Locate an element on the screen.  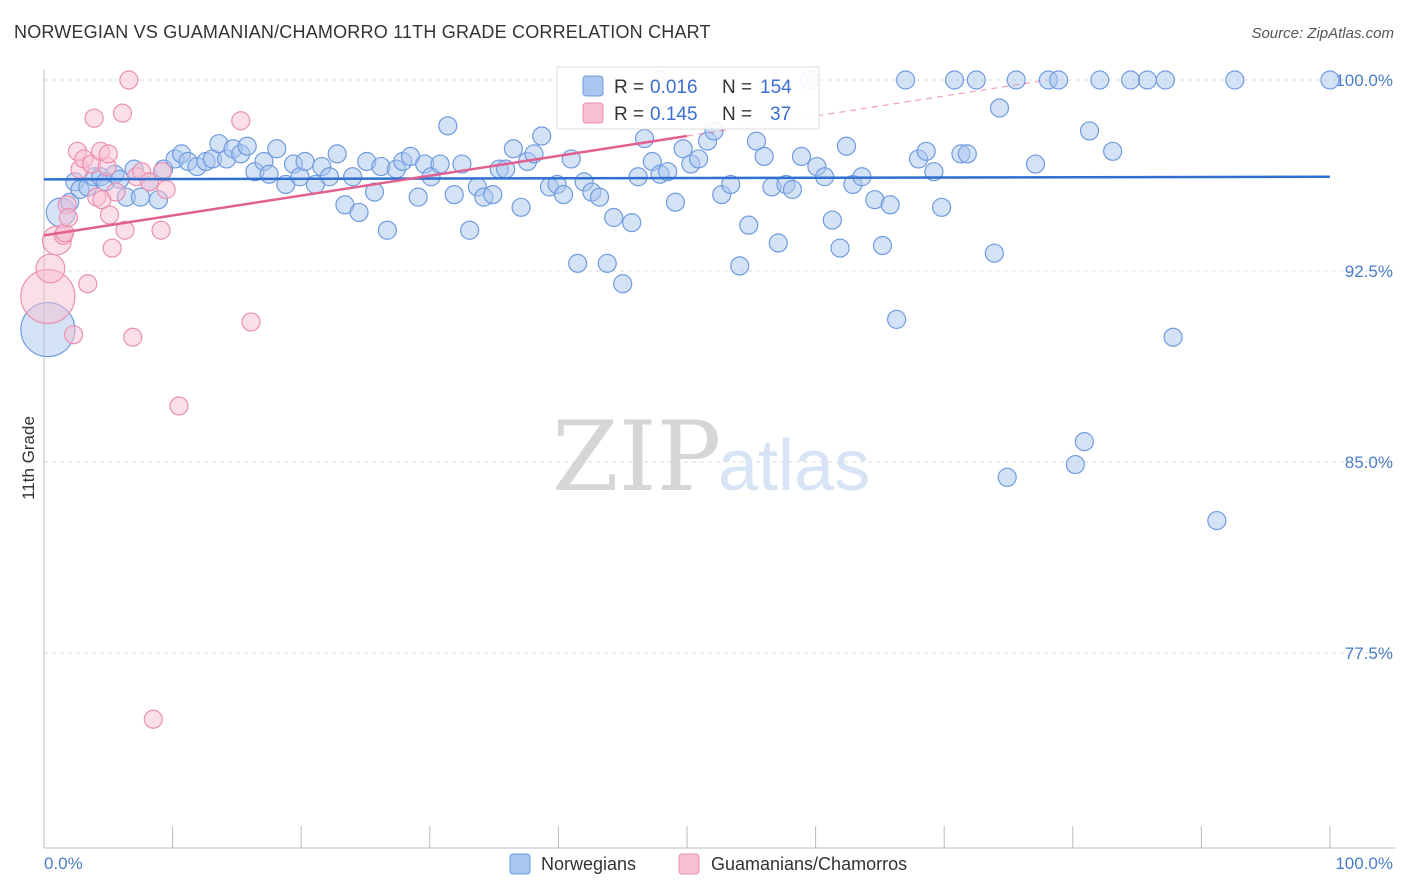
stats-swatch-blue is located at coordinates (593, 86).